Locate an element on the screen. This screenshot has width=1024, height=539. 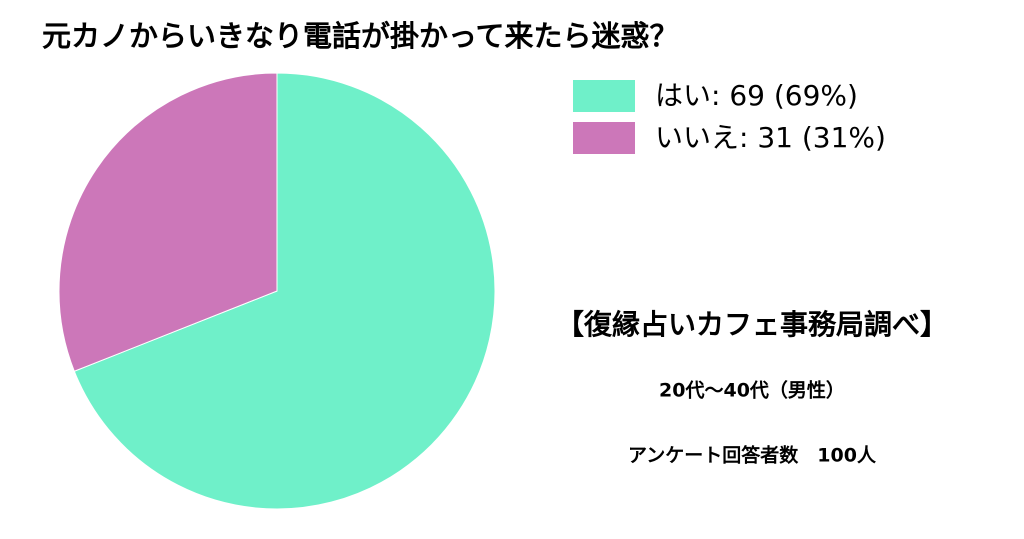
pie-slice is located at coordinates (168, 222).